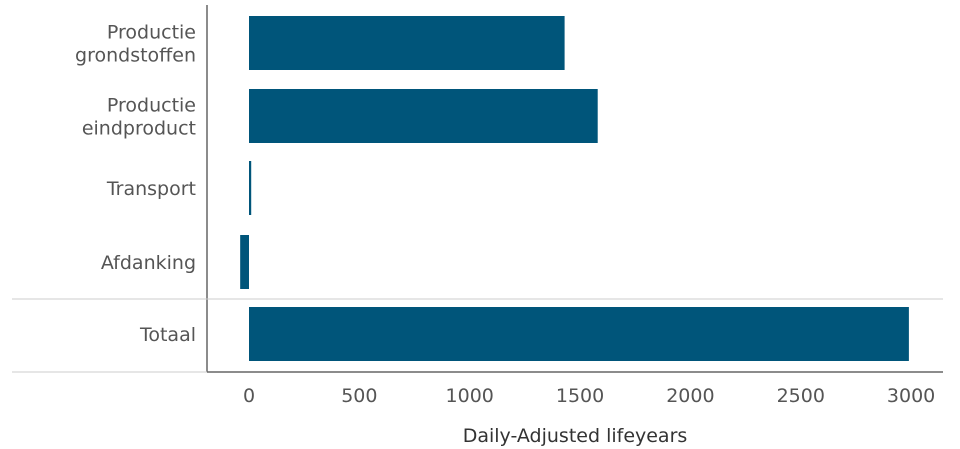 The height and width of the screenshot is (449, 960). What do you see at coordinates (250, 188) in the screenshot?
I see `bar-transport` at bounding box center [250, 188].